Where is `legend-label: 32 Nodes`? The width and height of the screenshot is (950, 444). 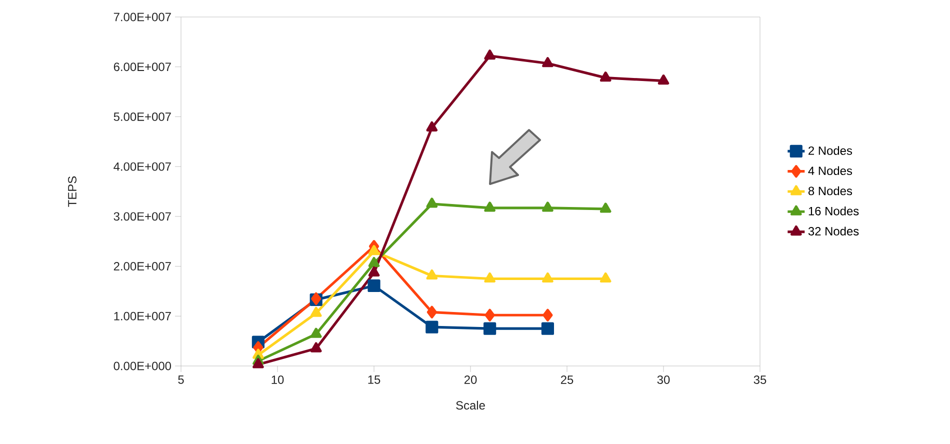
legend-label: 32 Nodes is located at coordinates (833, 231).